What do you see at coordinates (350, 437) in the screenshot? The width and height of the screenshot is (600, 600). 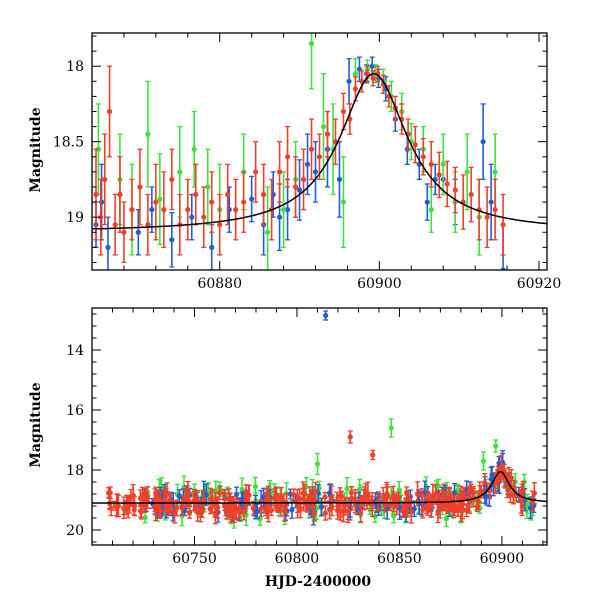 I see `red-outlier-point` at bounding box center [350, 437].